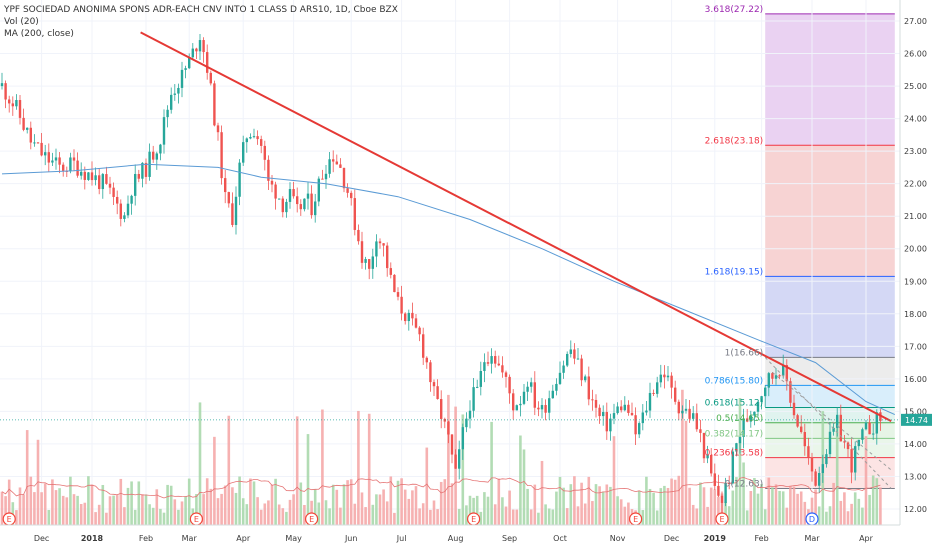 Image resolution: width=932 pixels, height=550 pixels. I want to click on moving-average-label: MA (200, close), so click(39, 34).